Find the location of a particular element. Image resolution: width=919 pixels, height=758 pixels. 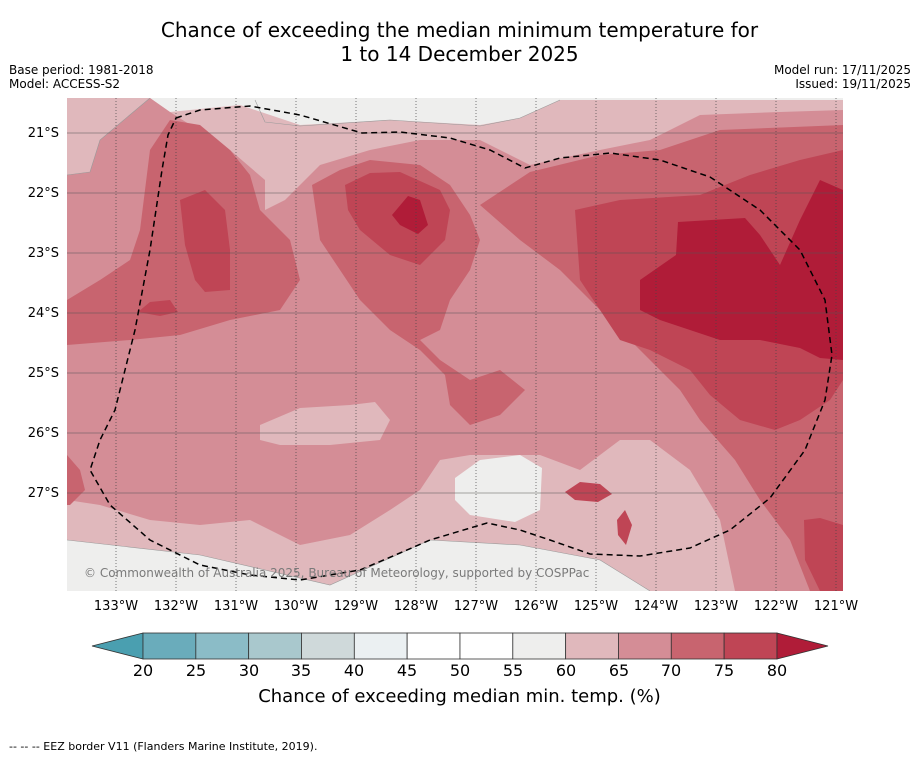

colorbar-tick-80: 80 is located at coordinates (777, 670).